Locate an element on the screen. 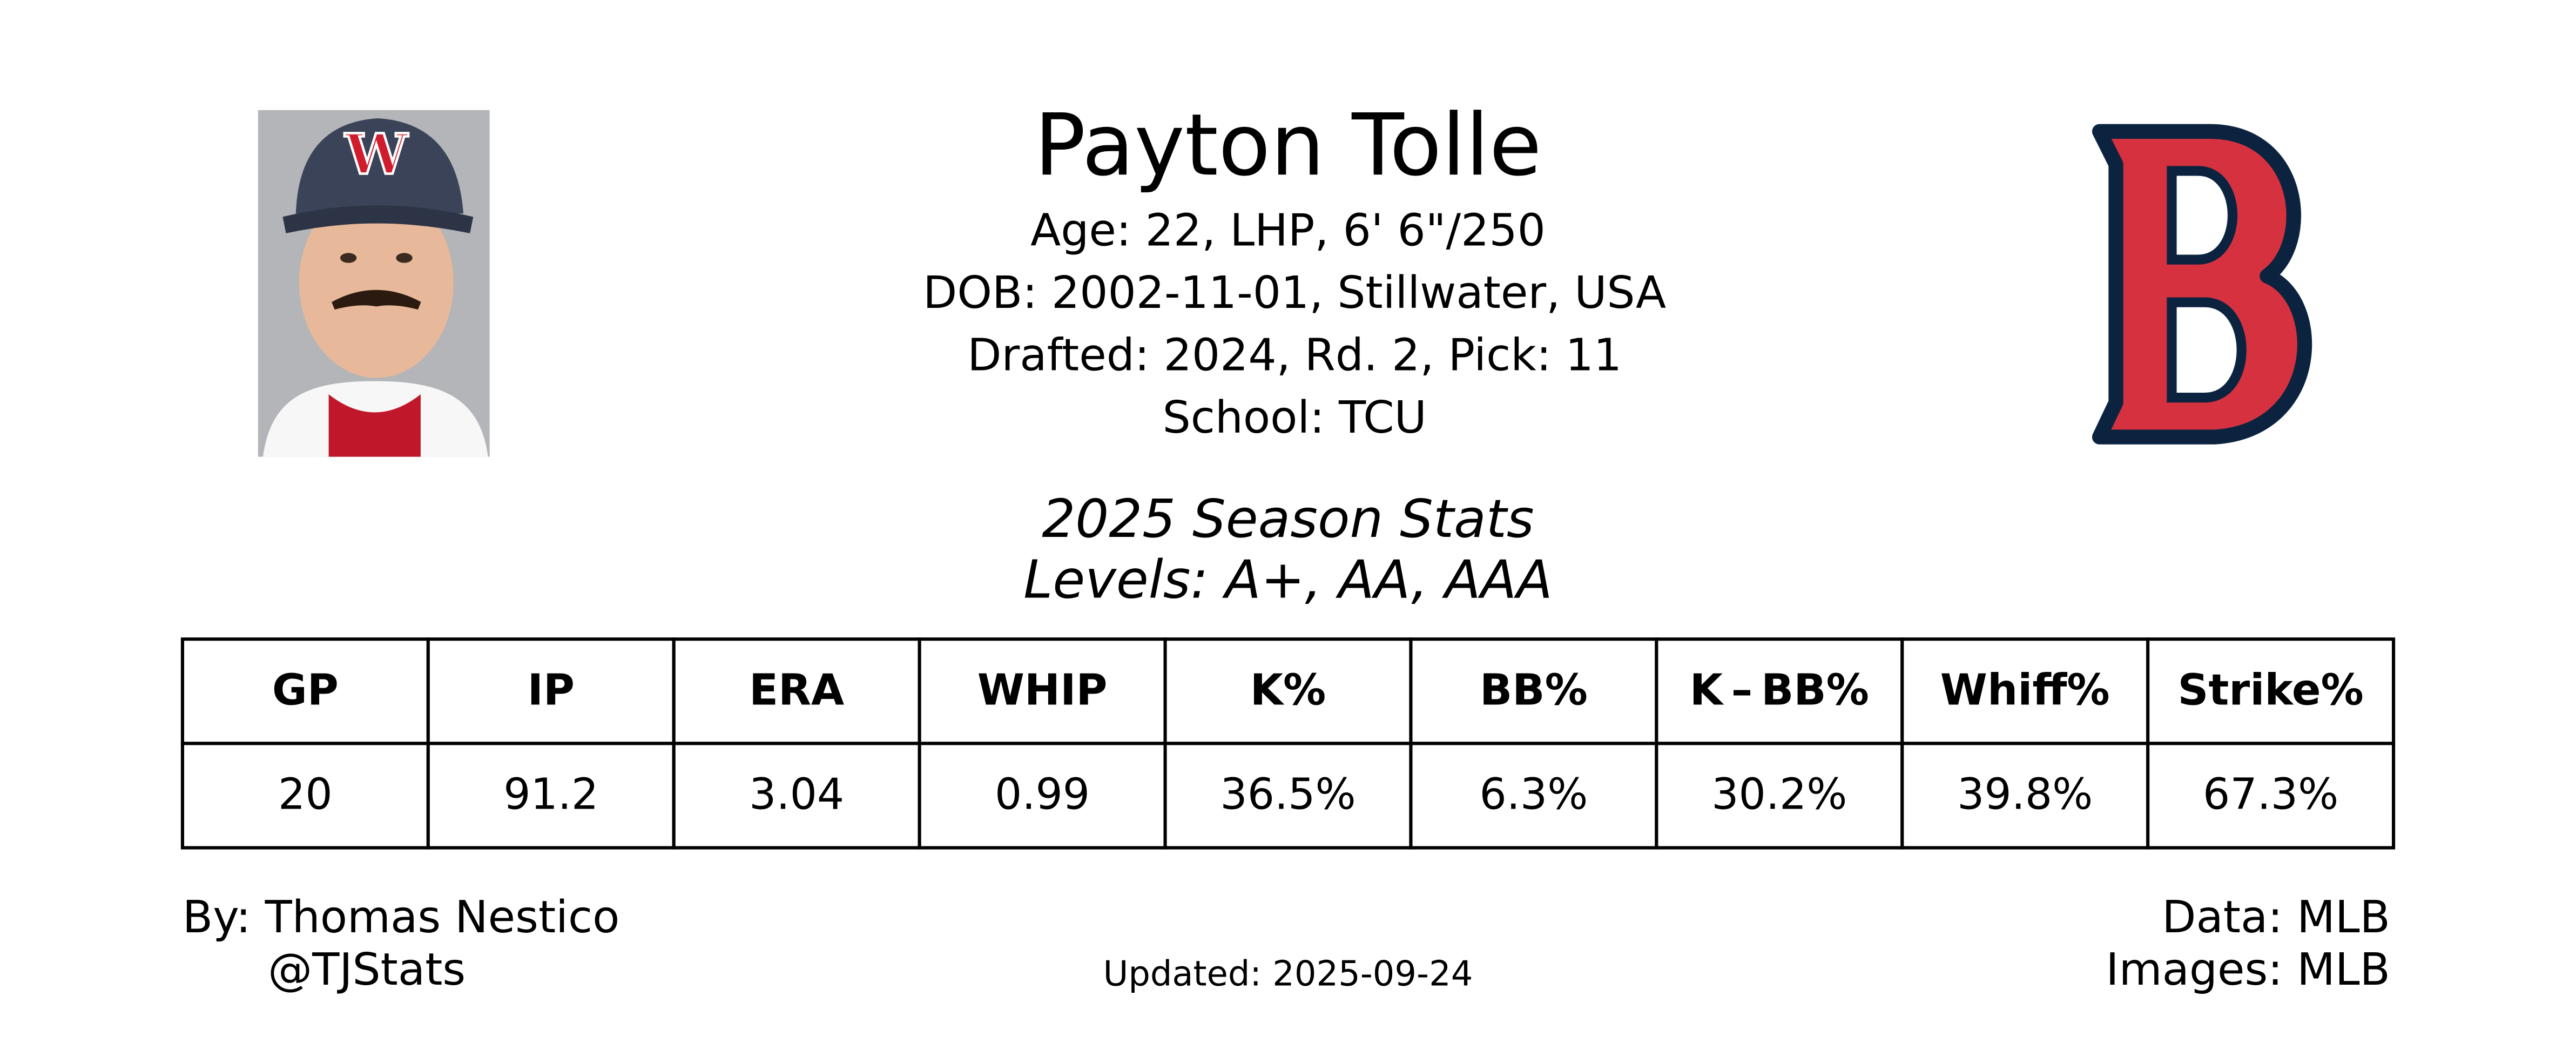 The width and height of the screenshot is (2576, 1063). cell-value: 36.5% is located at coordinates (1288, 794).